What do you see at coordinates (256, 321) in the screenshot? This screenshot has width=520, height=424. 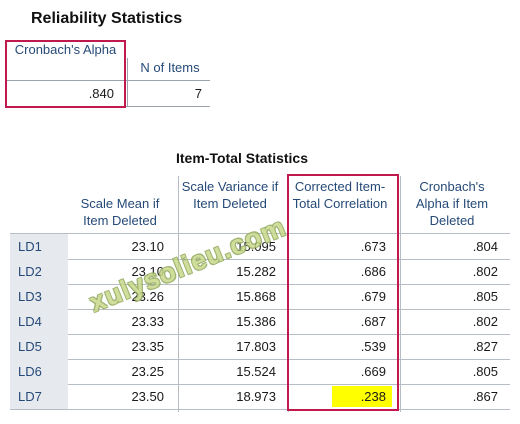 I see `scale-variance-cell: 15.386` at bounding box center [256, 321].